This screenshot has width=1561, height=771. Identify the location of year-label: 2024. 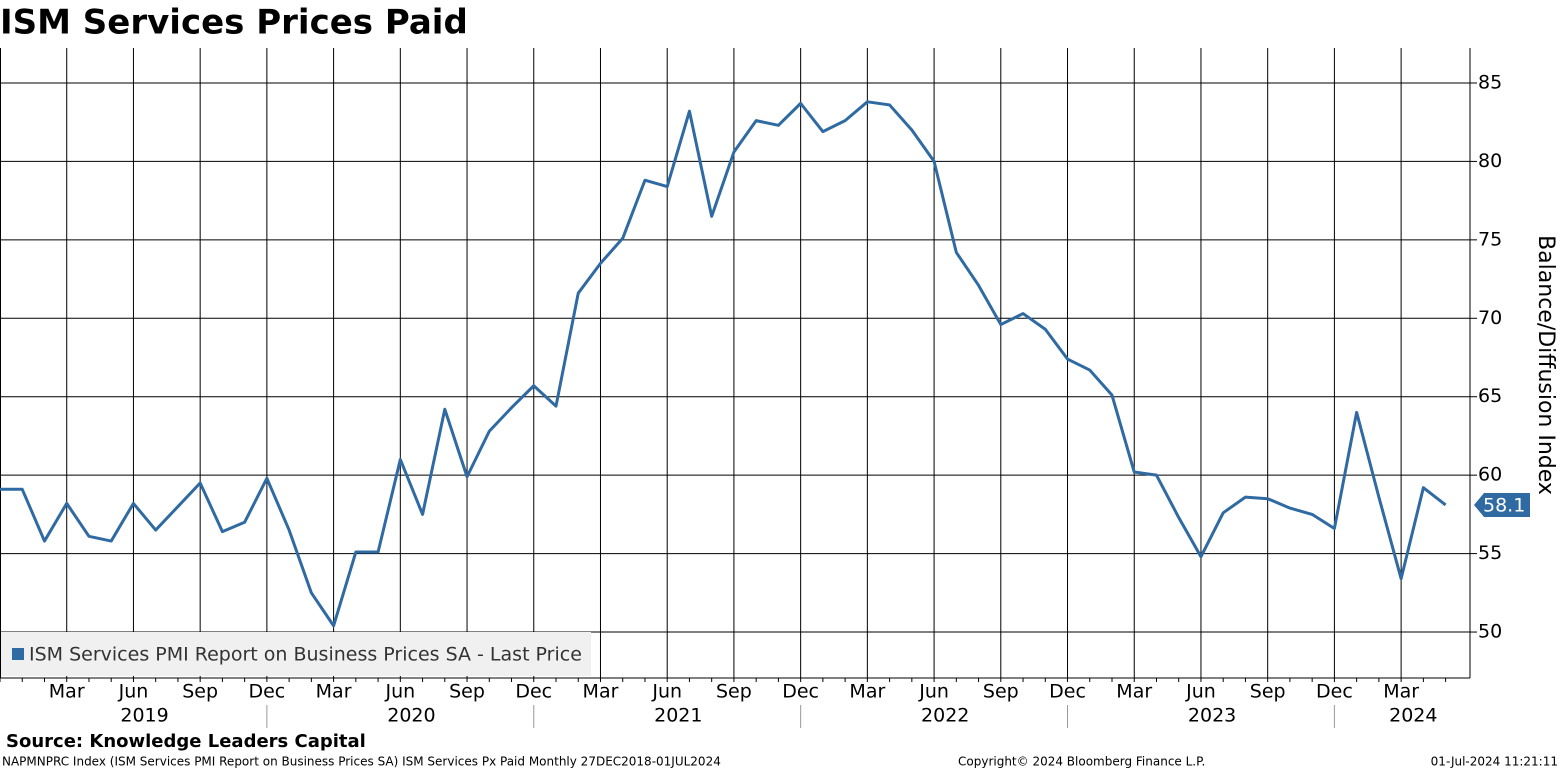
(1413, 716).